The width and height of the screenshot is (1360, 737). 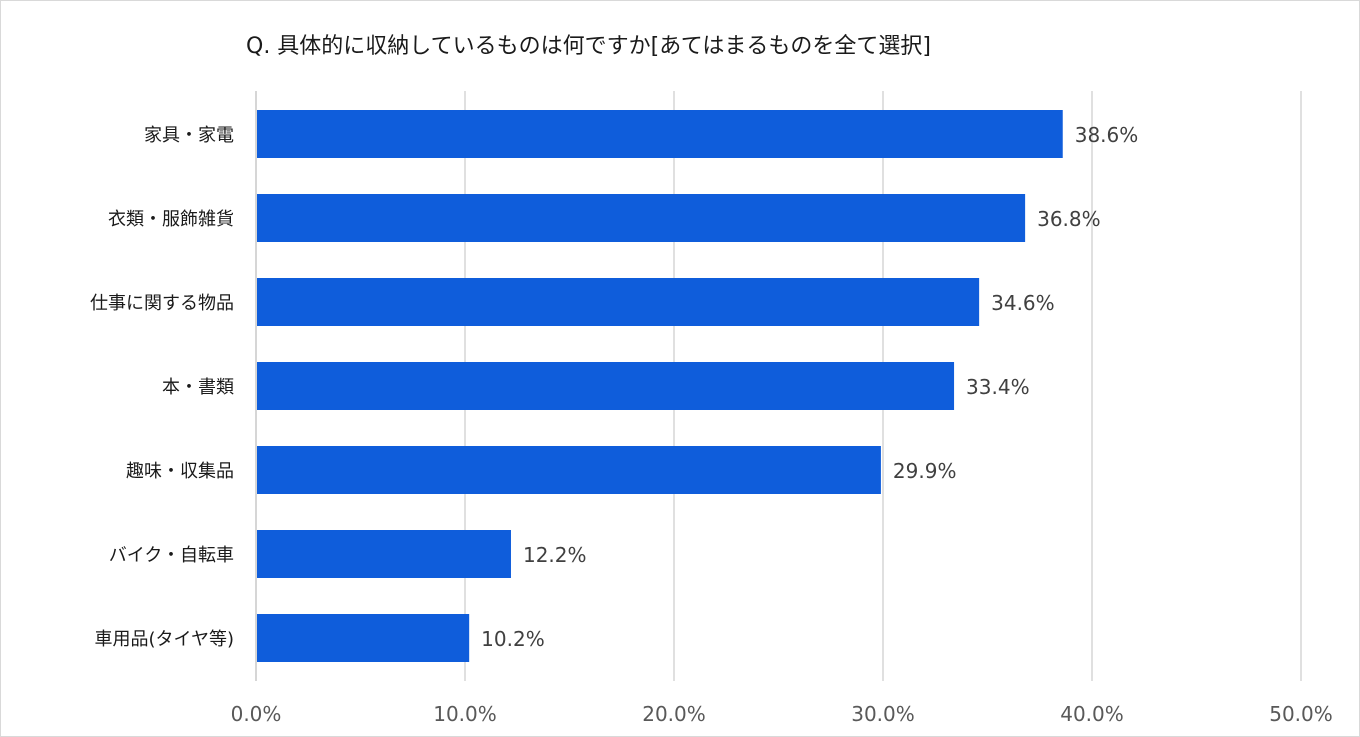 What do you see at coordinates (1301, 714) in the screenshot?
I see `x-tick-label: 50.0%` at bounding box center [1301, 714].